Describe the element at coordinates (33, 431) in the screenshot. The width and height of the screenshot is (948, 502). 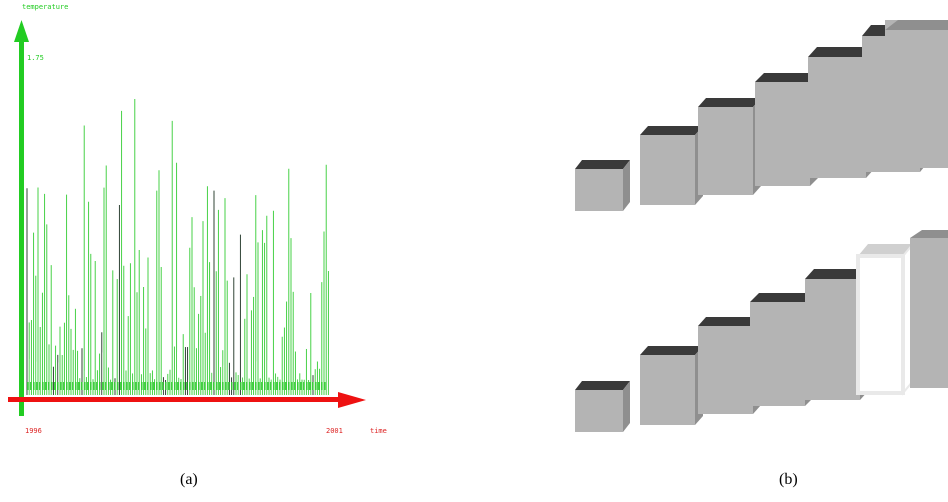
I see `x-tick-start: 1996` at that location.